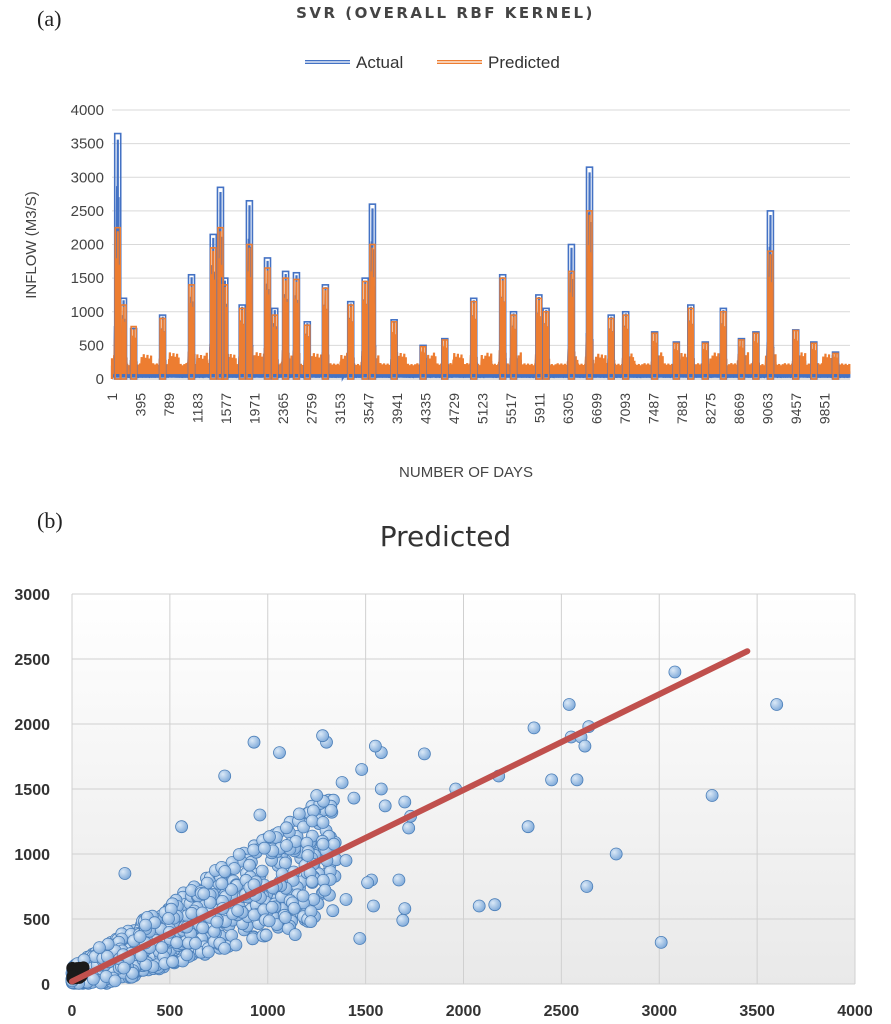  Describe the element at coordinates (169, 405) in the screenshot. I see `x-tick-label: 789` at that location.